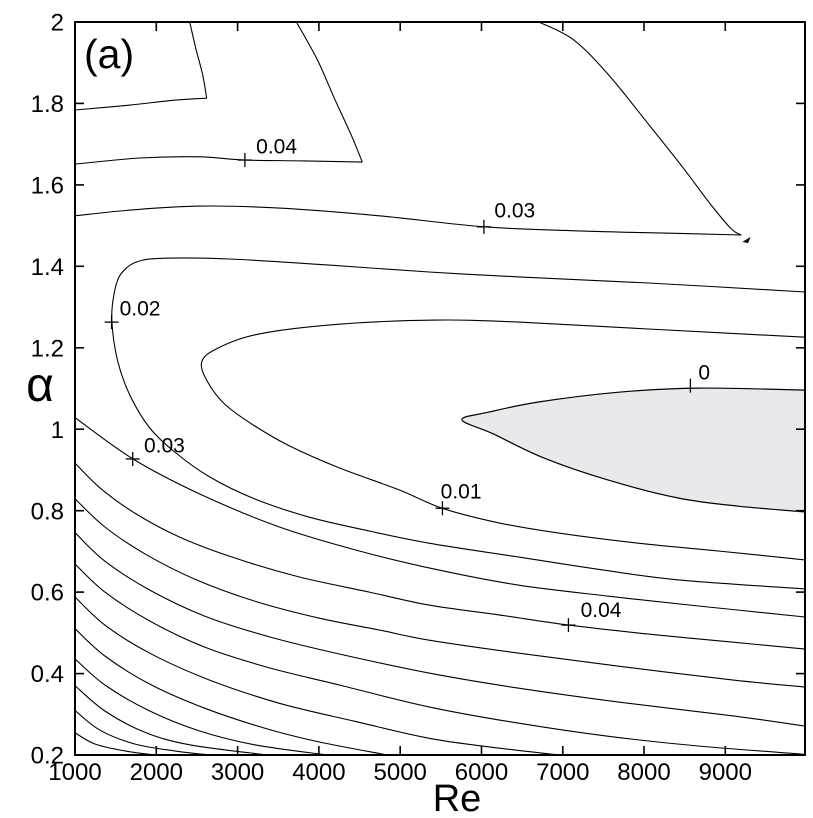  What do you see at coordinates (457, 798) in the screenshot?
I see `x-axis-label: Re` at bounding box center [457, 798].